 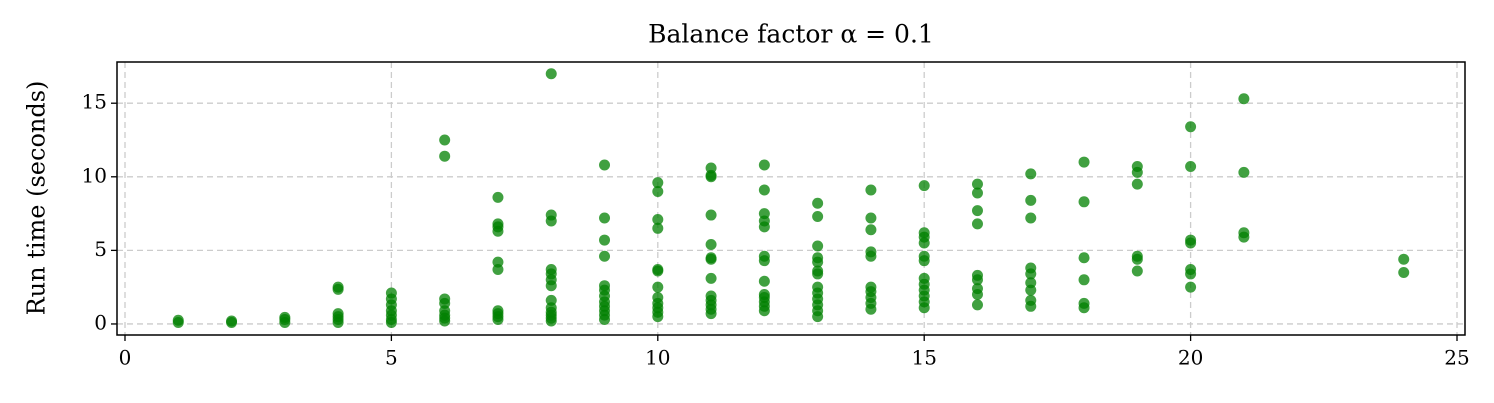 I want to click on y-tick-label: 5, so click(x=100, y=249).